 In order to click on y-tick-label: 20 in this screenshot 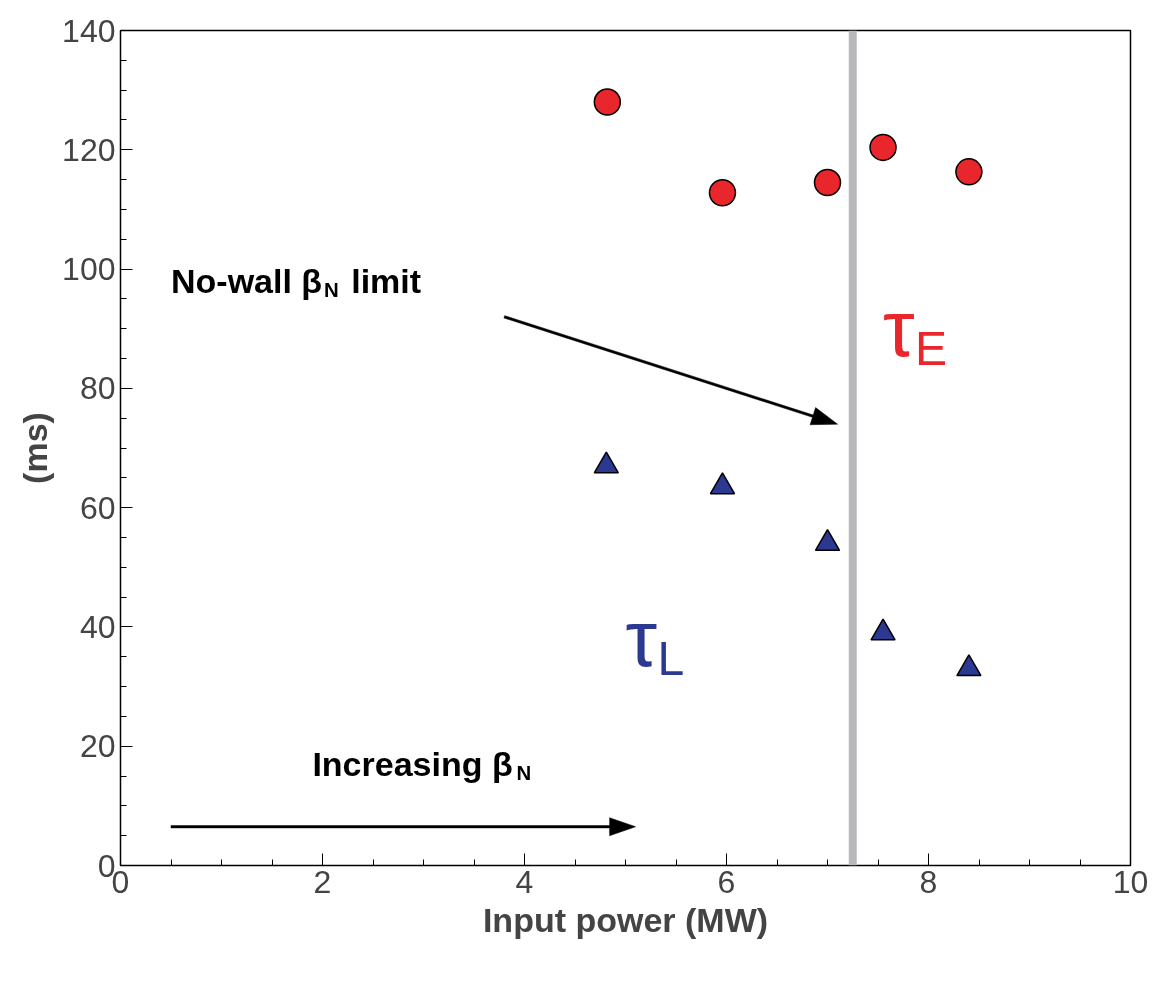, I will do `click(97, 746)`.